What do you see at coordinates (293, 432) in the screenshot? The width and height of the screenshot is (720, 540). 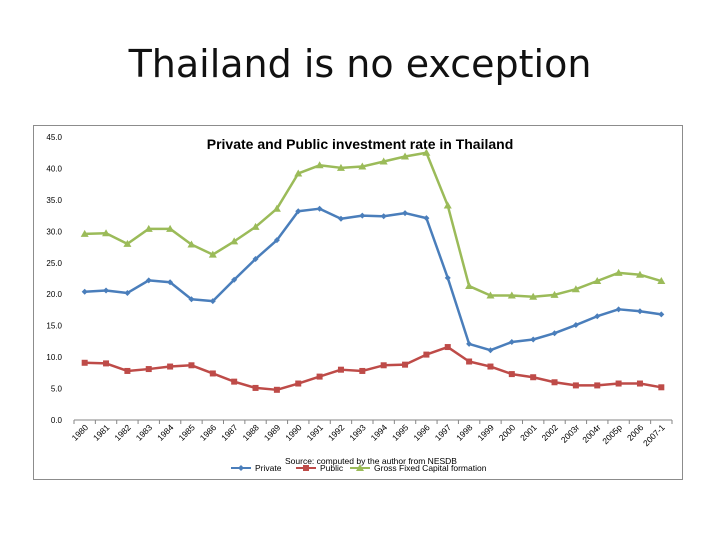 I see `x-tick-label: 1990` at bounding box center [293, 432].